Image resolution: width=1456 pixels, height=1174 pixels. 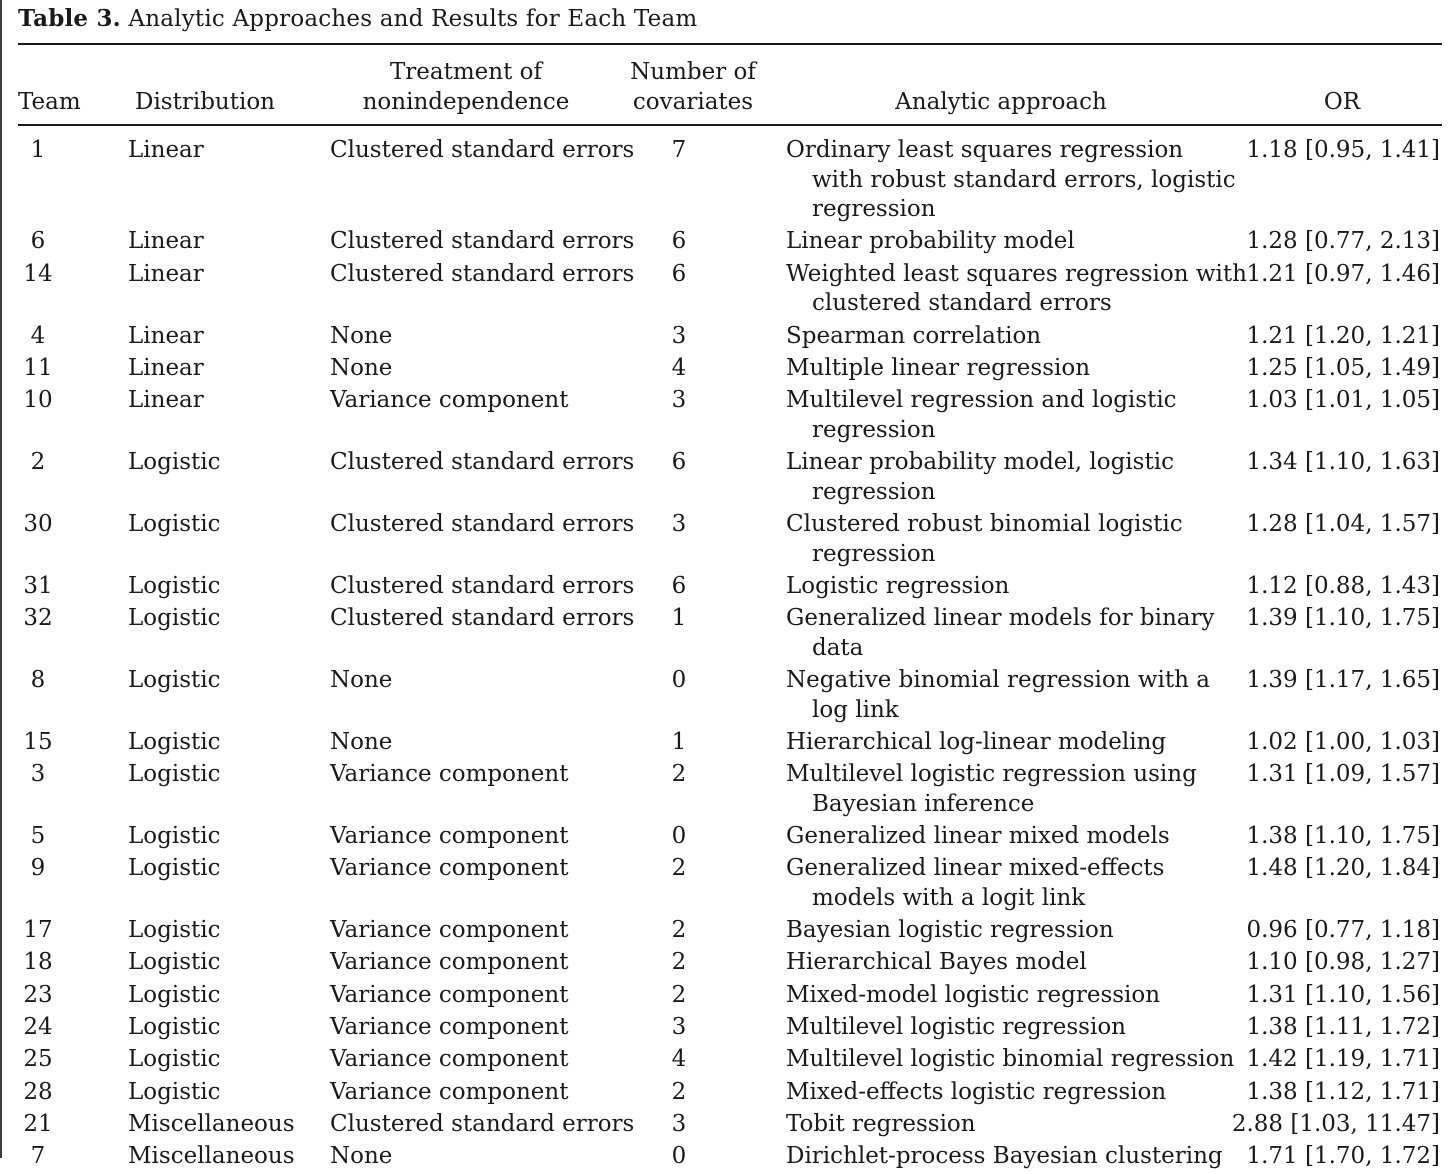 What do you see at coordinates (1343, 1027) in the screenshot?
I see `odds-ratio-cell: 1.38 [1.11, 1.72]` at bounding box center [1343, 1027].